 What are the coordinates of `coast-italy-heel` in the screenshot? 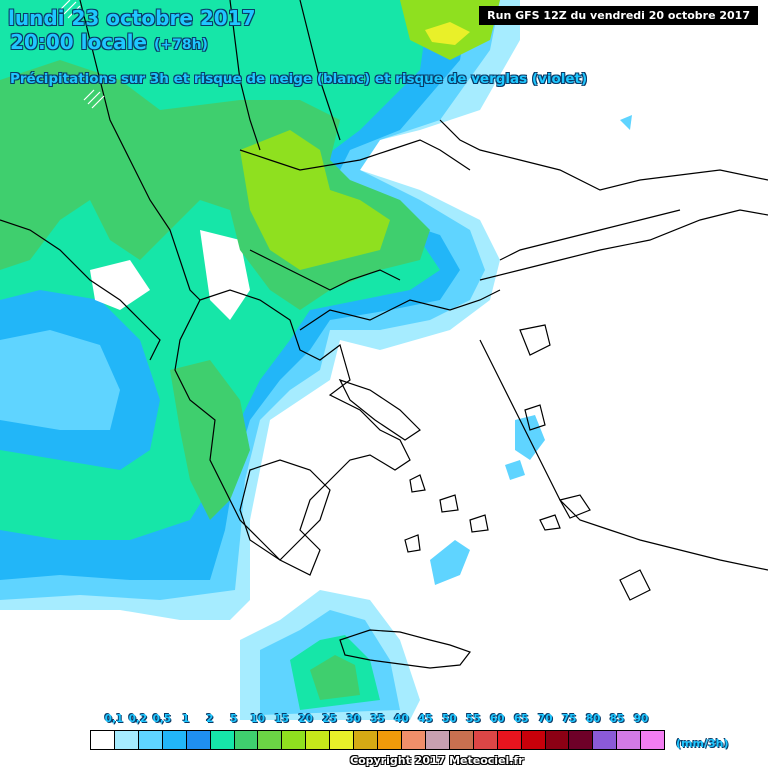 It's located at (80, 290).